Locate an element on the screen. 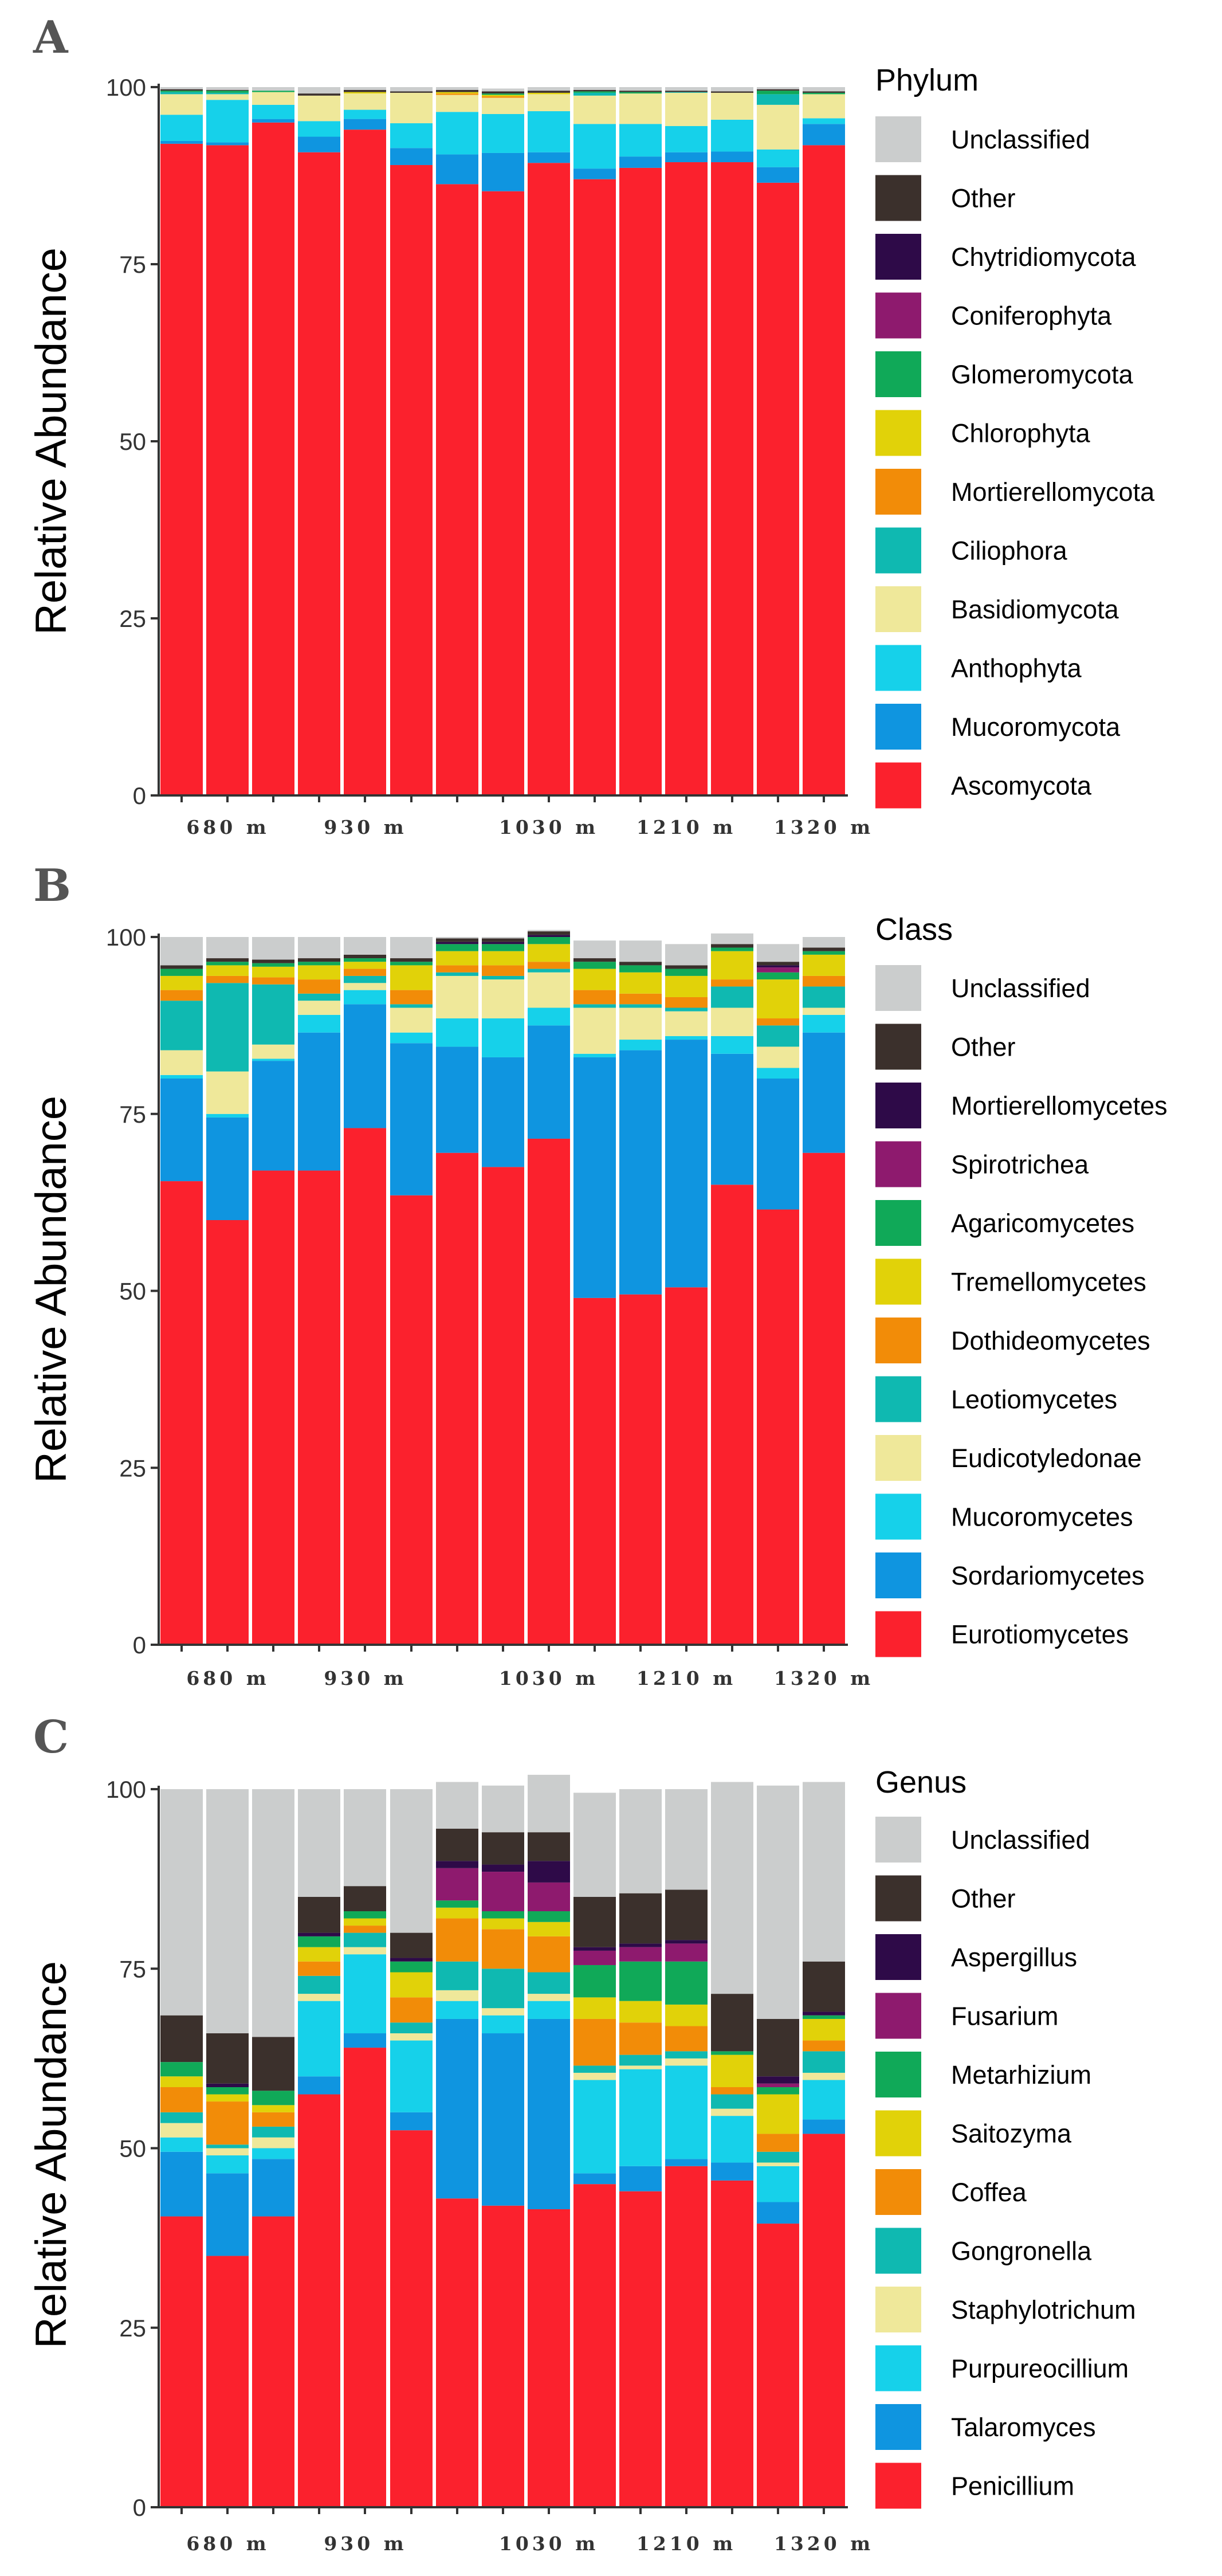  legend-label: Talaromyces is located at coordinates (1023, 2427).